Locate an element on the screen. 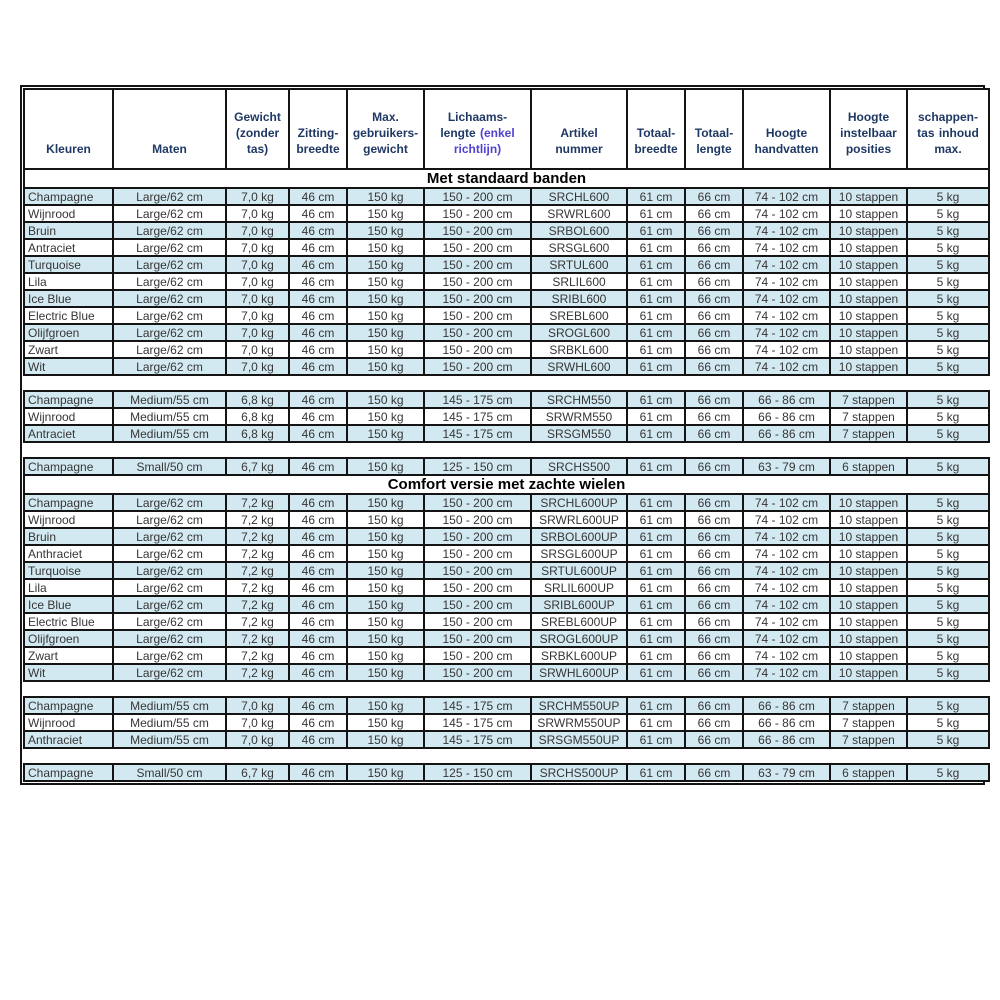 This screenshot has width=1000, height=1000. cell: 7 stappen is located at coordinates (868, 433).